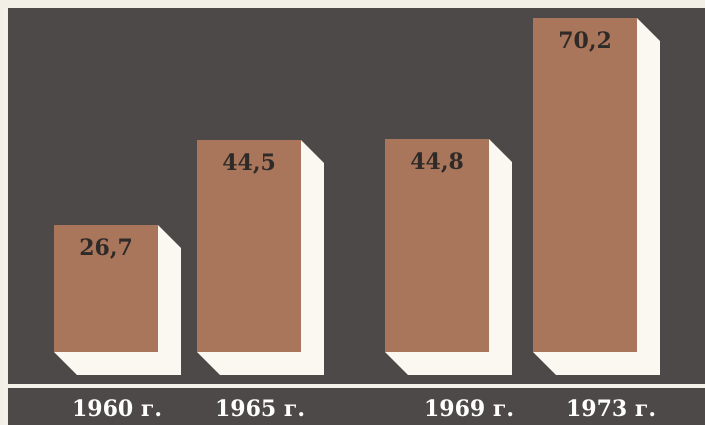 This screenshot has height=425, width=705. I want to click on bar-group: 26,7, so click(117, 300).